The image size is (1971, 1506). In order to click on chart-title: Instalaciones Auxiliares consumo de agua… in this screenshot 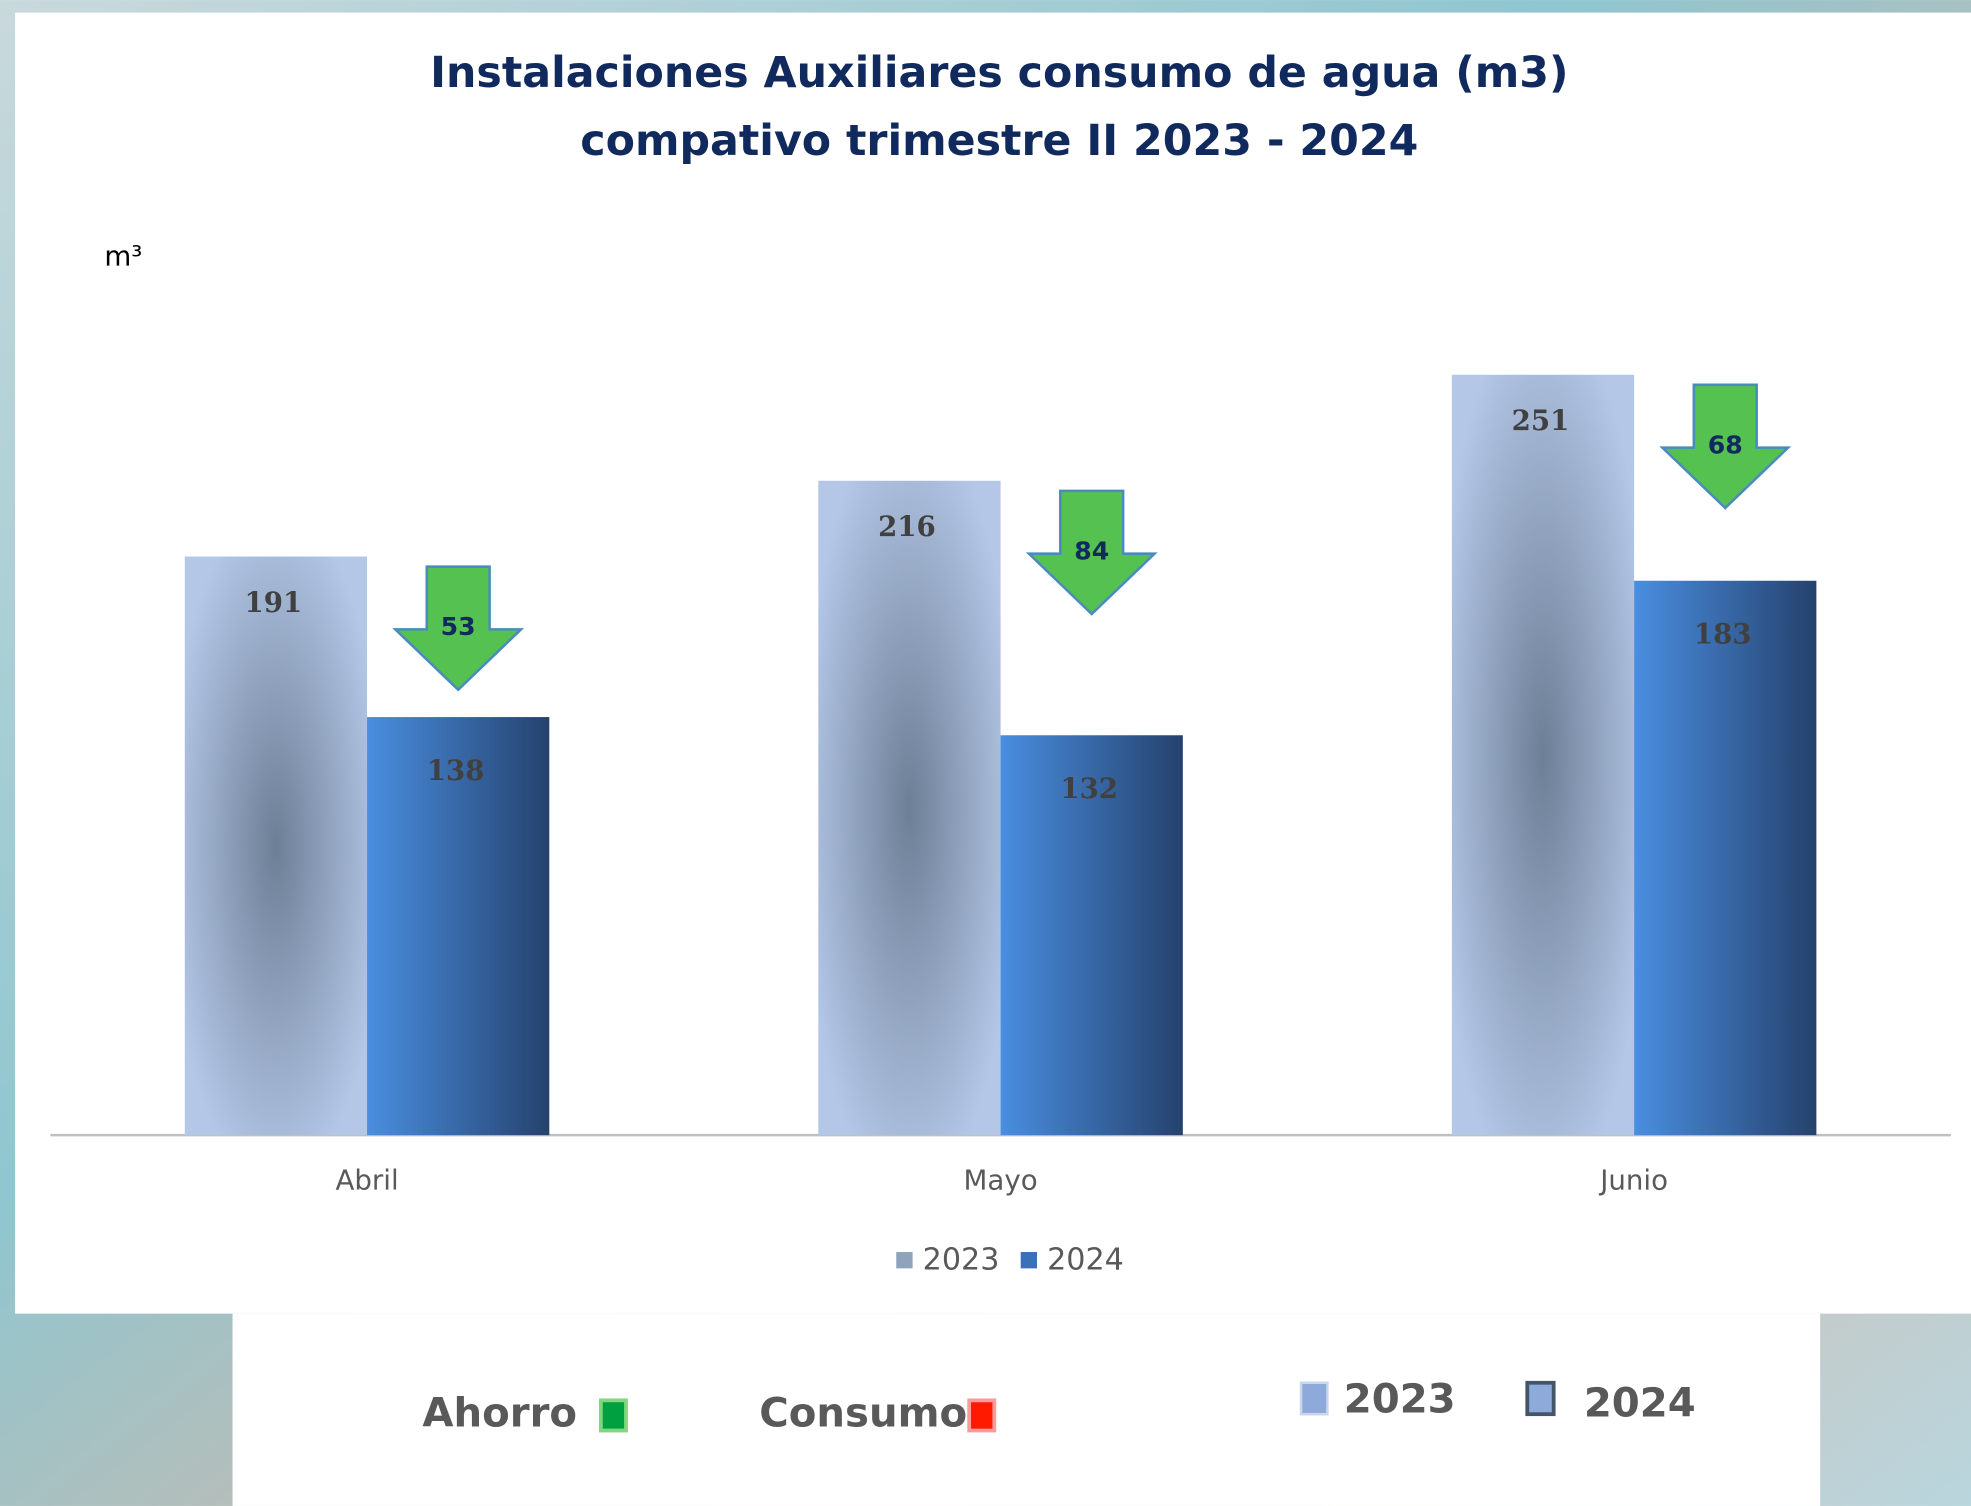, I will do `click(999, 73)`.